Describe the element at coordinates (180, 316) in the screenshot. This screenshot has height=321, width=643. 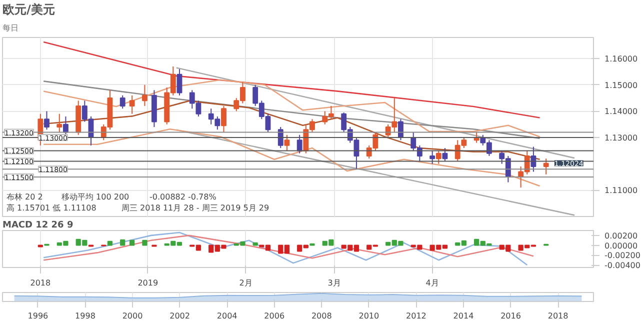
I see `x-tick-label: 2002` at that location.